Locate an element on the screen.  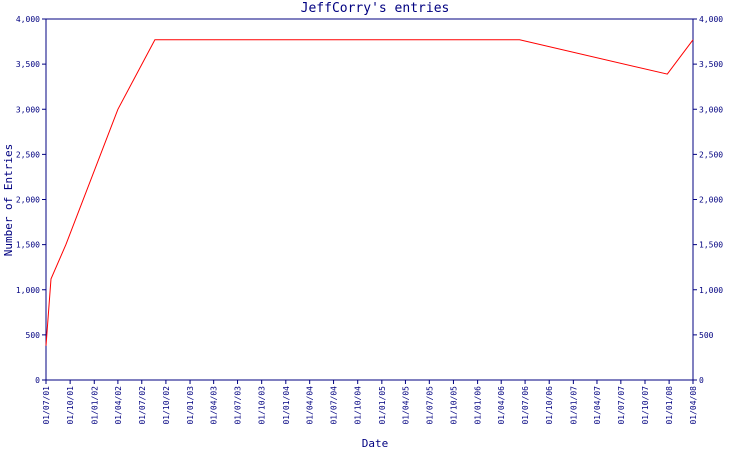
x-tick-label: 01/07/05 is located at coordinates (429, 405).